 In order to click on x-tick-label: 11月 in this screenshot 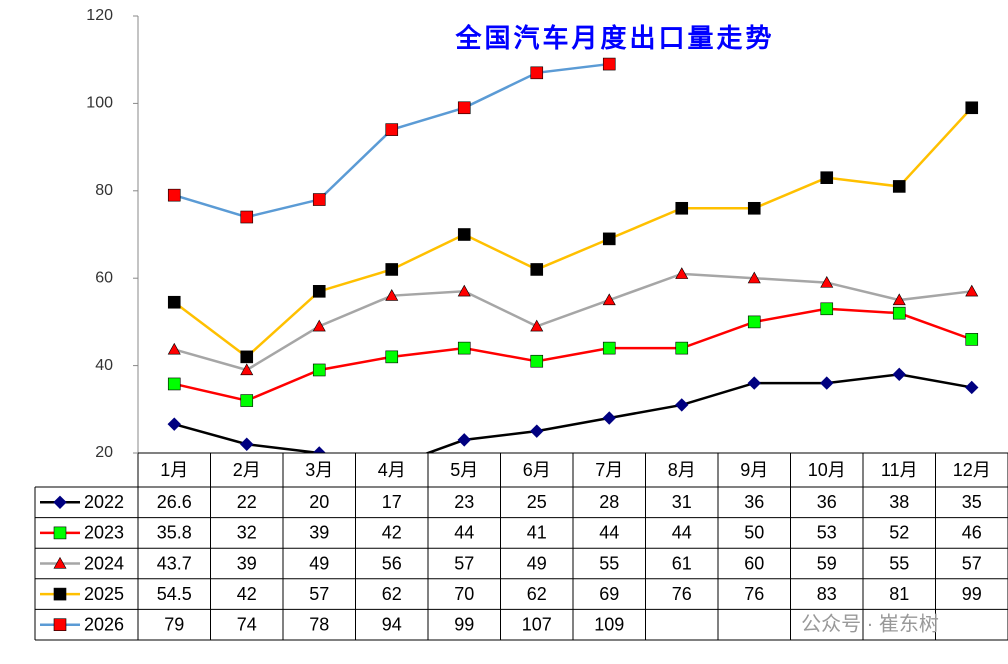, I will do `click(899, 470)`.